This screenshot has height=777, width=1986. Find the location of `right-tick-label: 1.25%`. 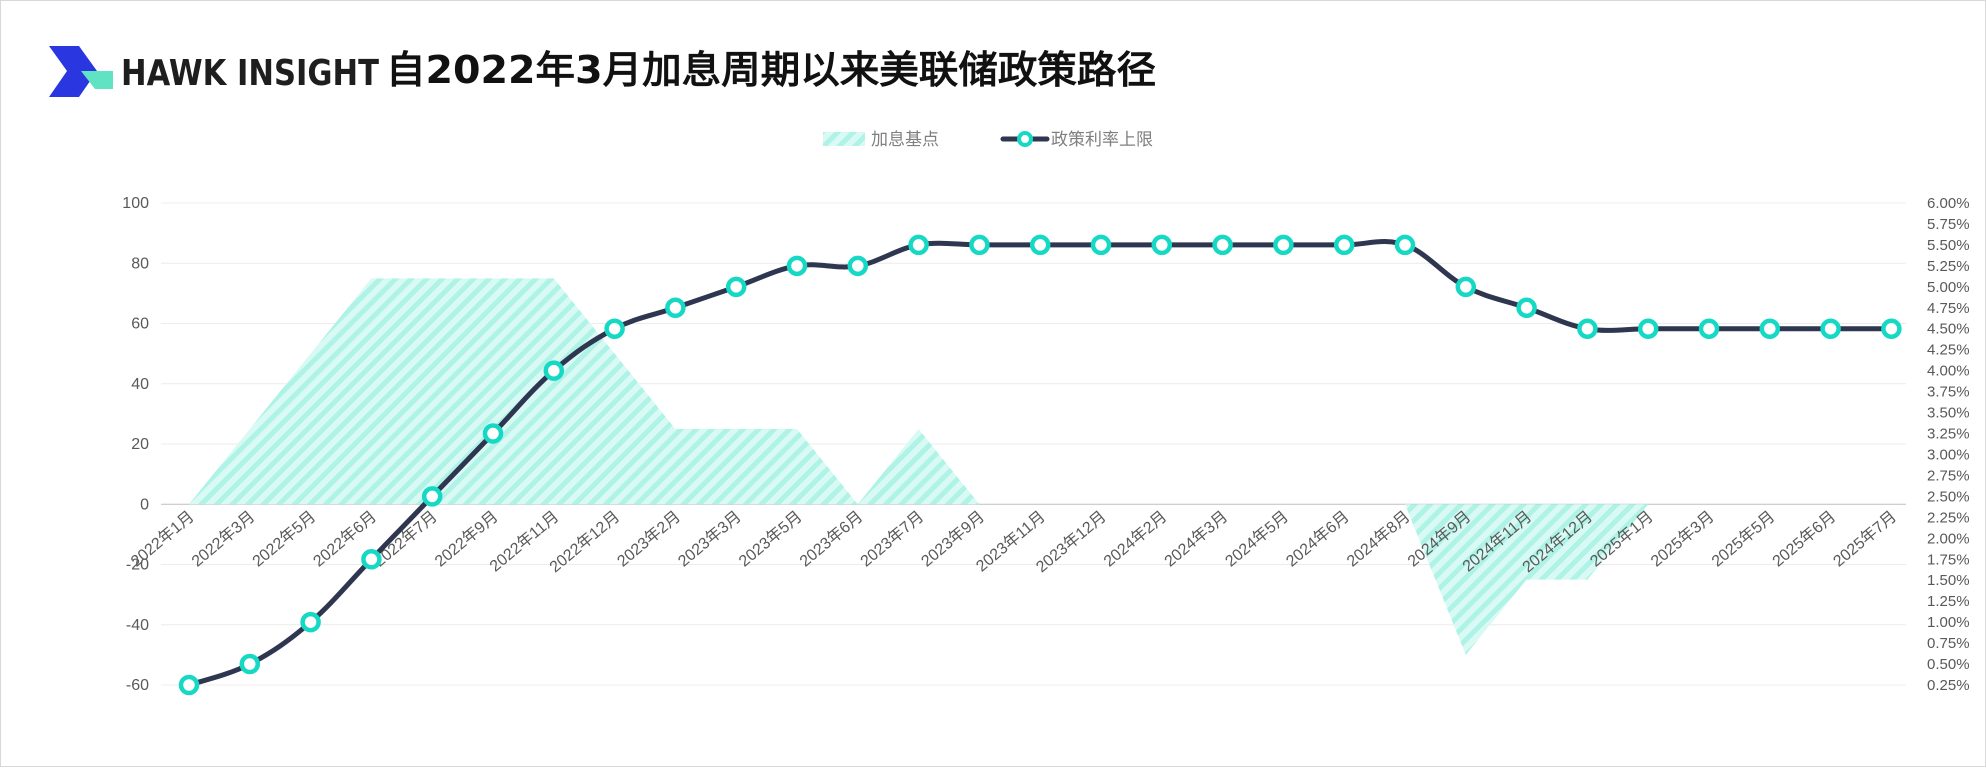

right-tick-label: 1.25% is located at coordinates (1948, 601).